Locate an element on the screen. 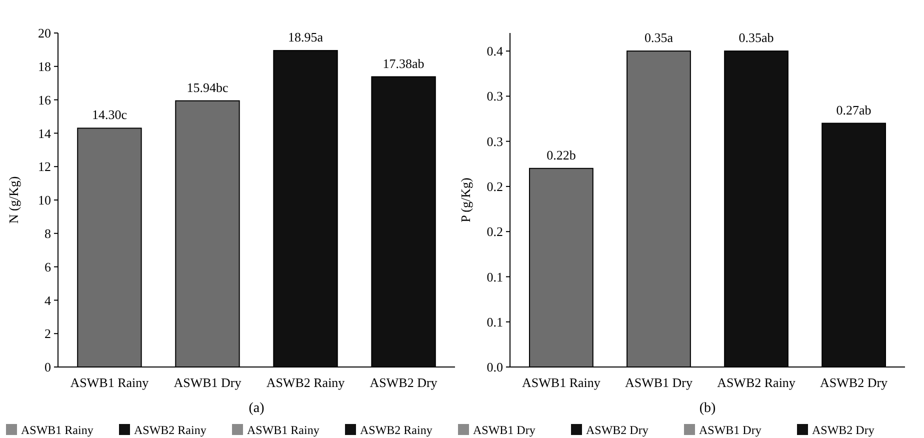 This screenshot has height=438, width=924. data-label: 15.94bc is located at coordinates (207, 87).